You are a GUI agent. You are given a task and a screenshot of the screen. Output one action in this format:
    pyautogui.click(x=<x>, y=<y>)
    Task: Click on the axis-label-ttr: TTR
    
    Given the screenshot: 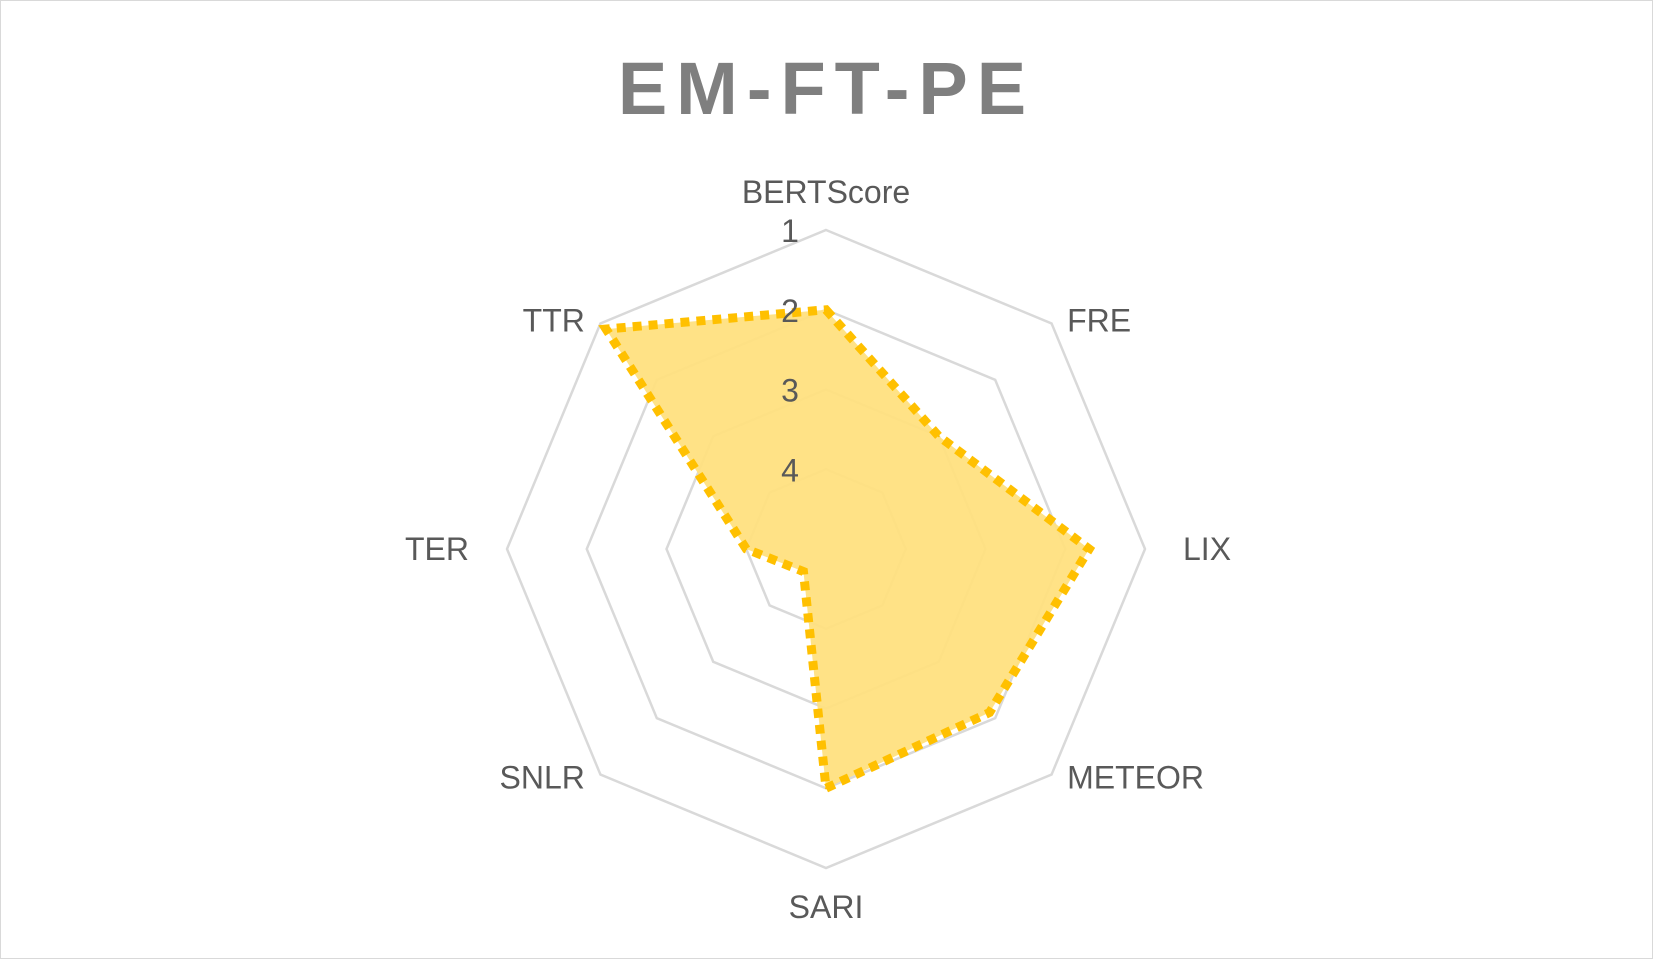 What is the action you would take?
    pyautogui.click(x=554, y=321)
    